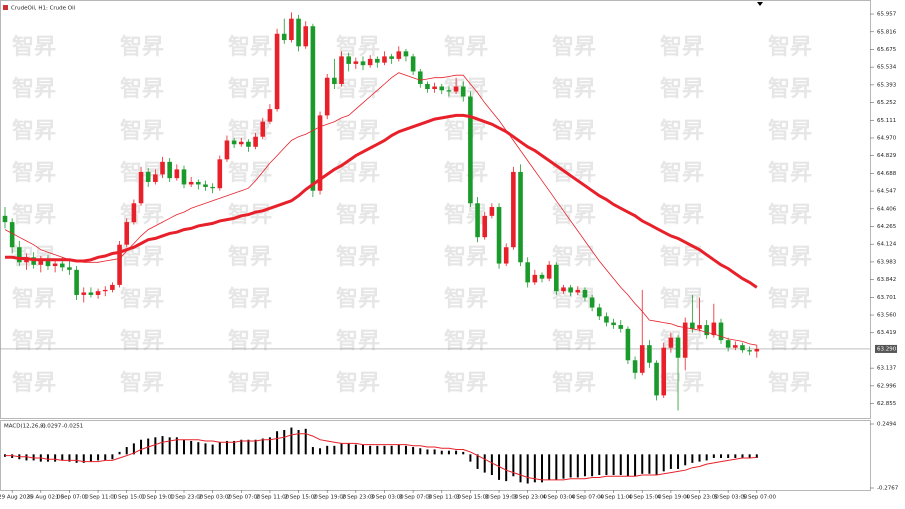 This screenshot has width=905, height=509. Describe the element at coordinates (887, 85) in the screenshot. I see `y-tick-label: 65.393` at that location.